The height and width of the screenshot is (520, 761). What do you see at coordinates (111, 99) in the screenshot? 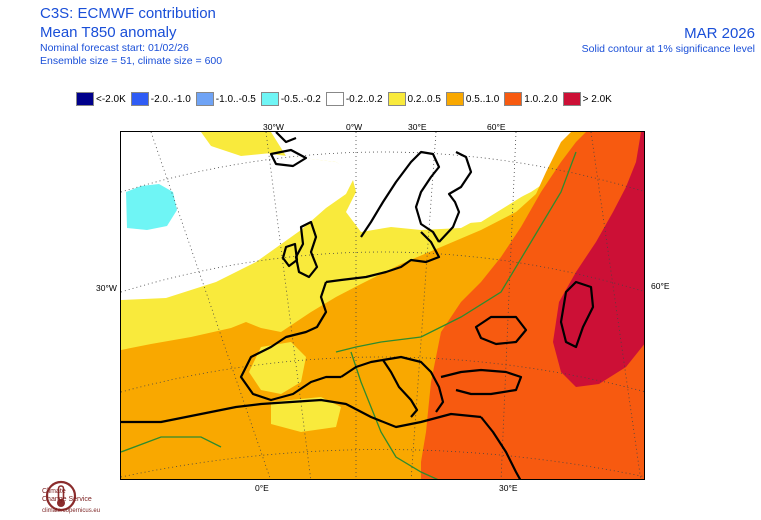
I see `legend-label: <-2.0K` at bounding box center [111, 99].